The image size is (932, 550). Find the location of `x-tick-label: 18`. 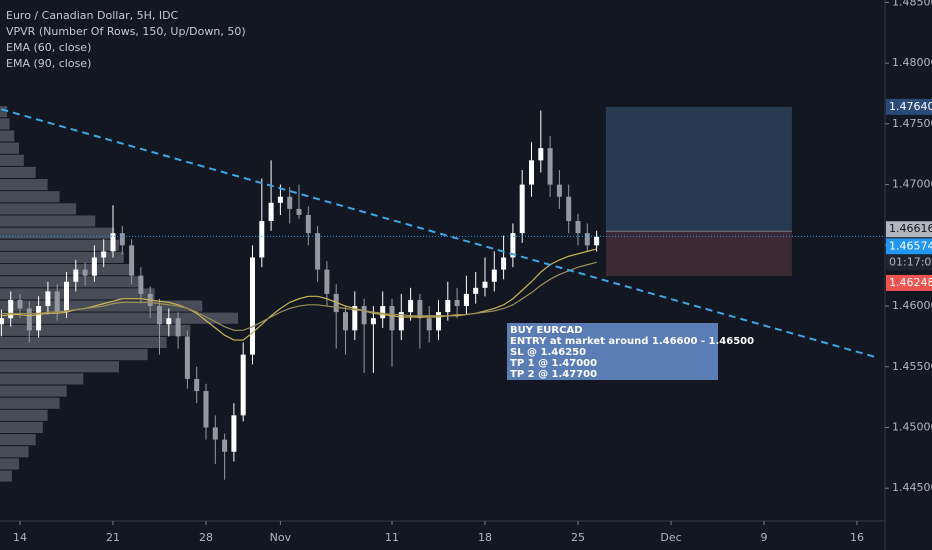

x-tick-label: 18 is located at coordinates (485, 537).